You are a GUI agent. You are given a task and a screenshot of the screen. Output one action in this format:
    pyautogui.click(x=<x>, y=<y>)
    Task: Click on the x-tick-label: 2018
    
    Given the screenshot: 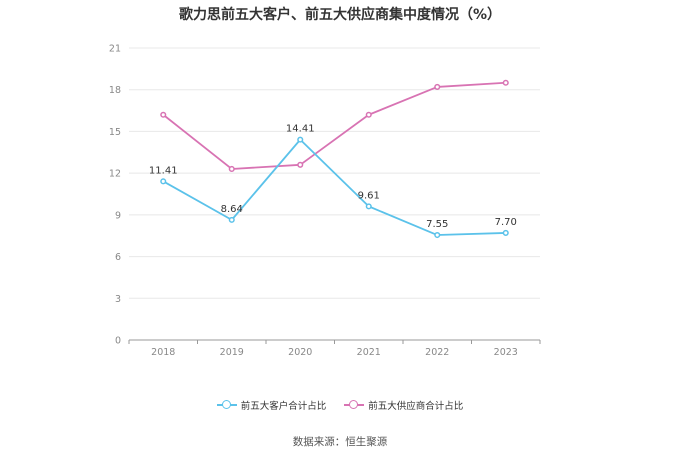 What is the action you would take?
    pyautogui.click(x=163, y=352)
    